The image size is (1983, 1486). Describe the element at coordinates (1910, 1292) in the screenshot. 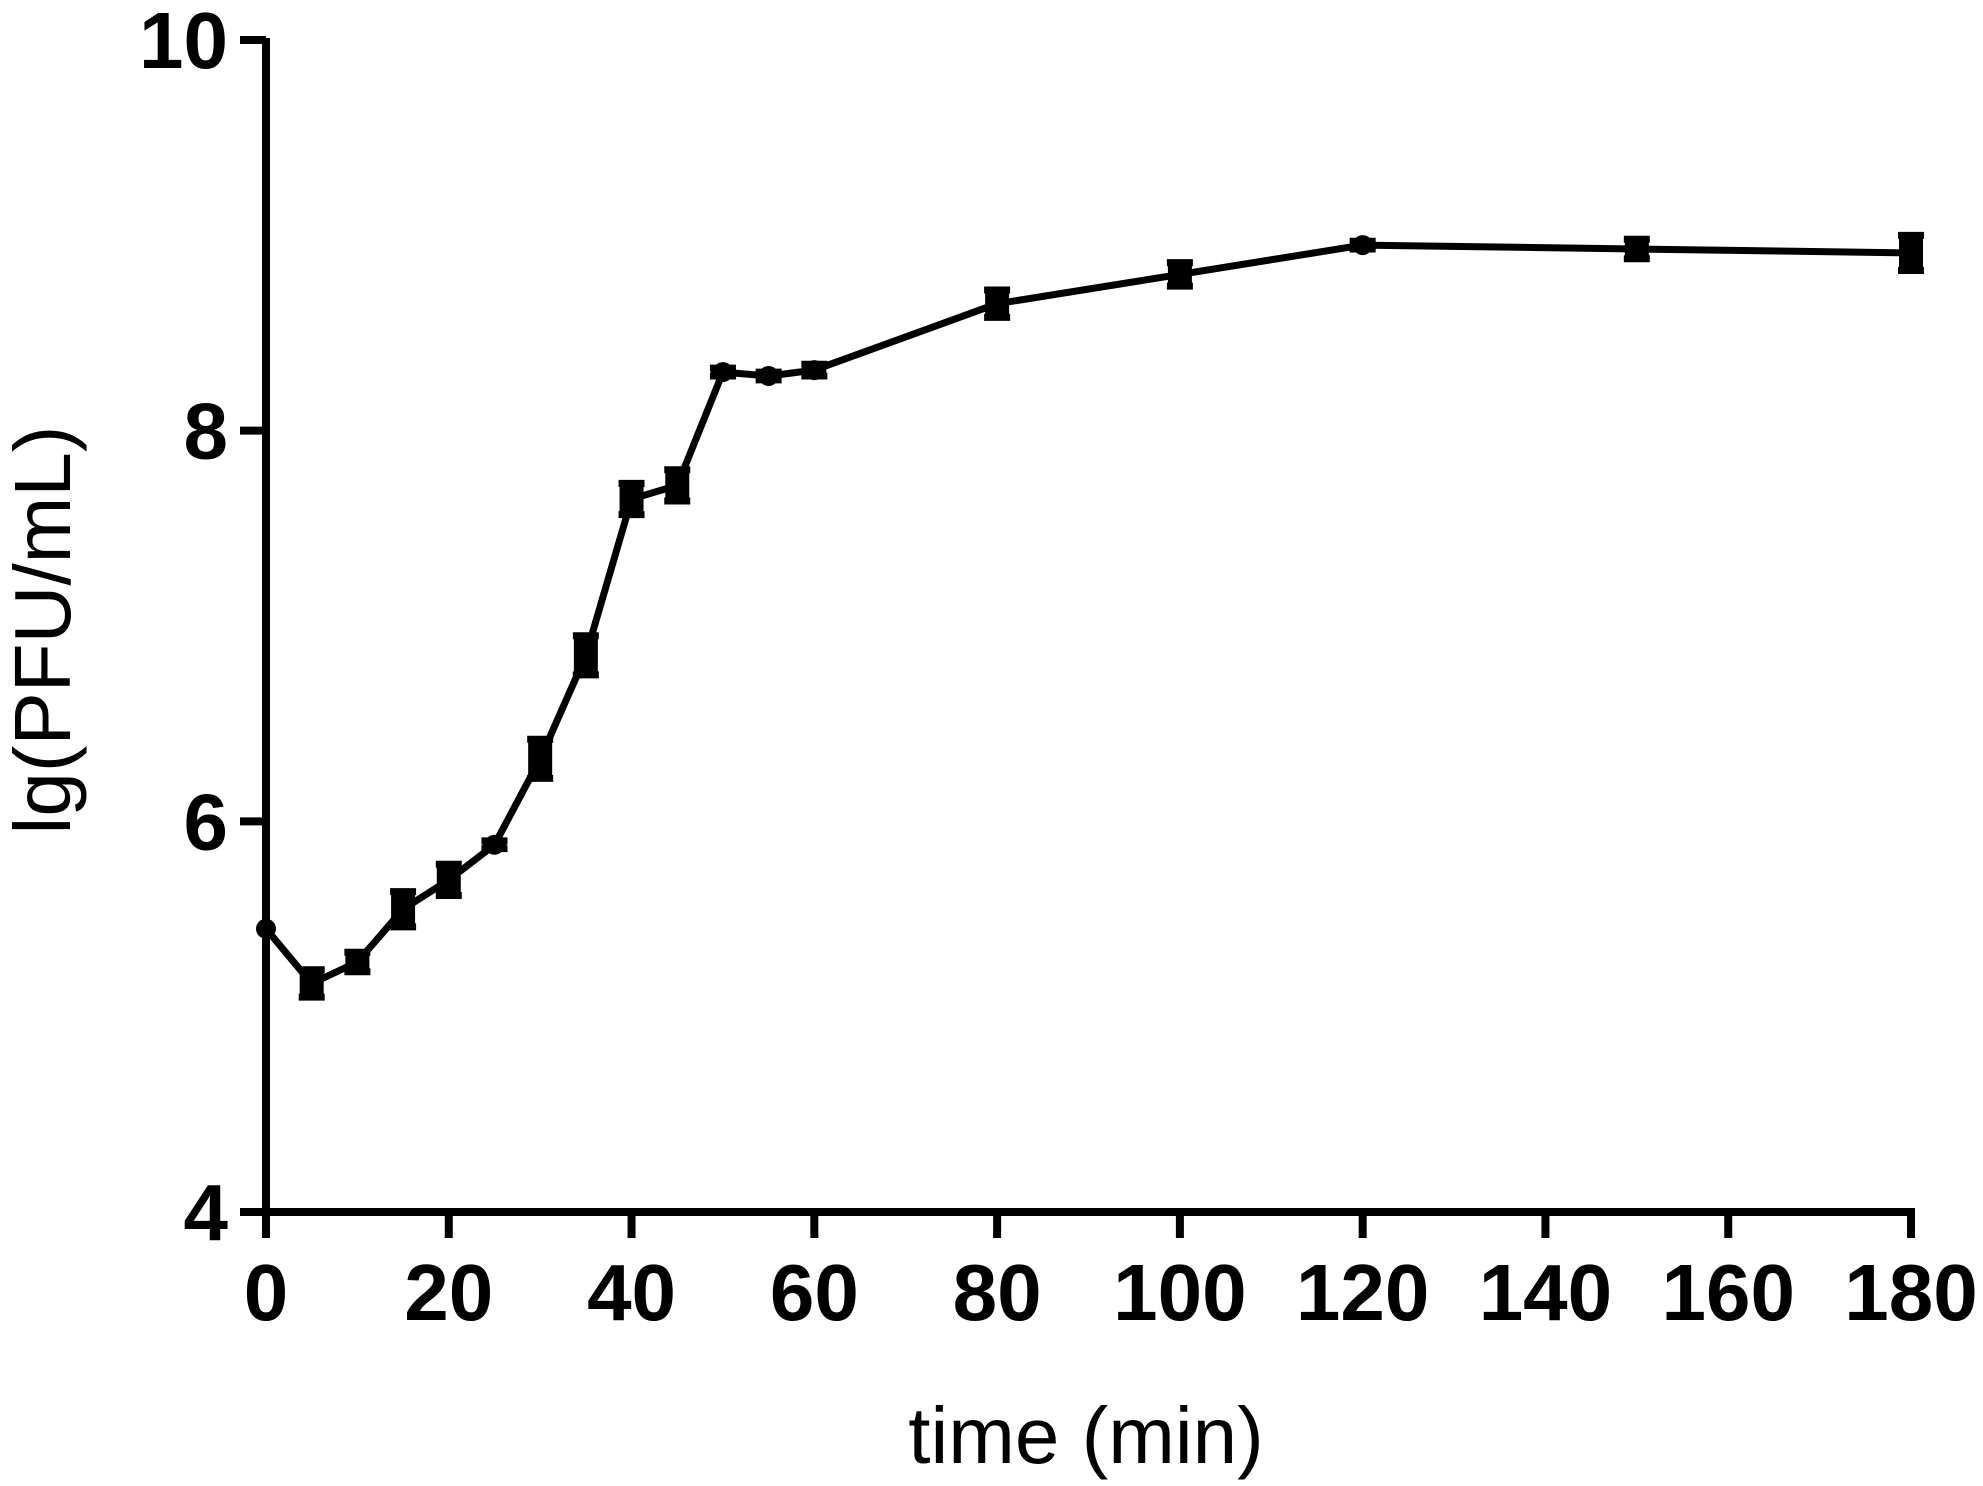

I see `x-tick-label-9: 180` at that location.